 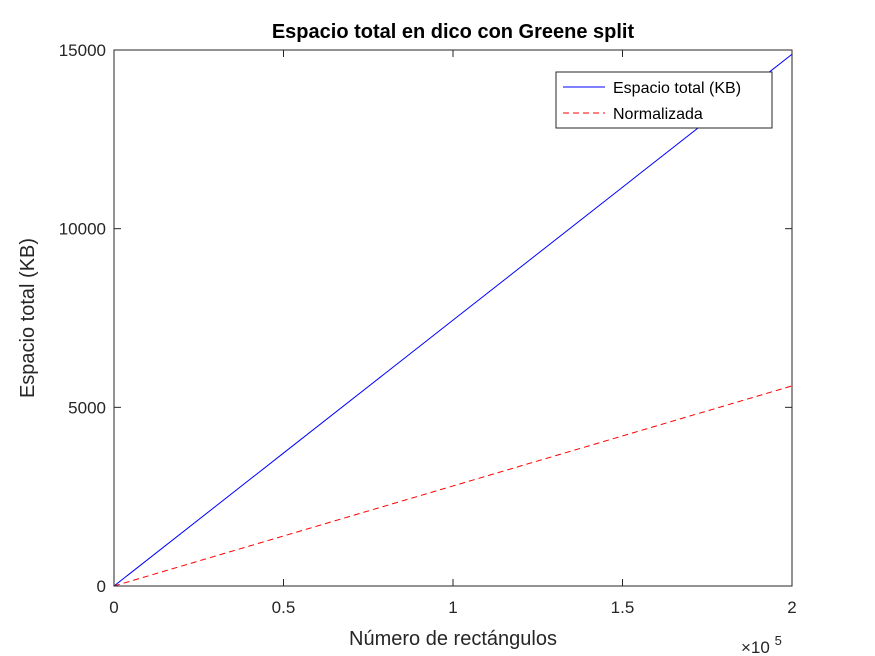 What do you see at coordinates (453, 32) in the screenshot?
I see `chart-title: Espacio total en dico con Greene split` at bounding box center [453, 32].